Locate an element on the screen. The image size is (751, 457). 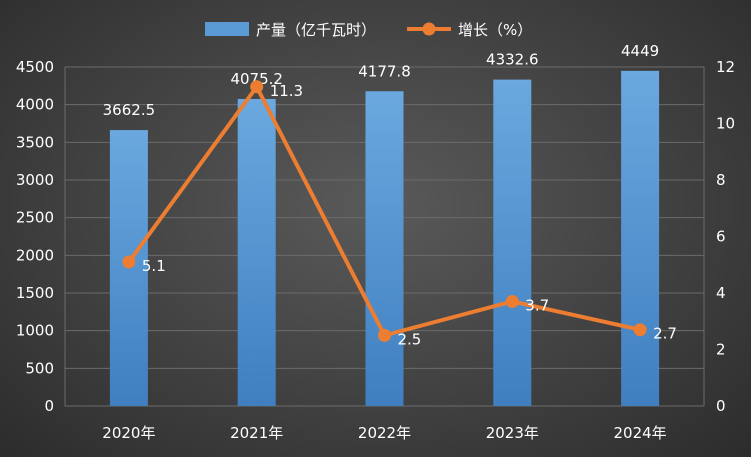
growth-label-0: 5.1 is located at coordinates (154, 266).